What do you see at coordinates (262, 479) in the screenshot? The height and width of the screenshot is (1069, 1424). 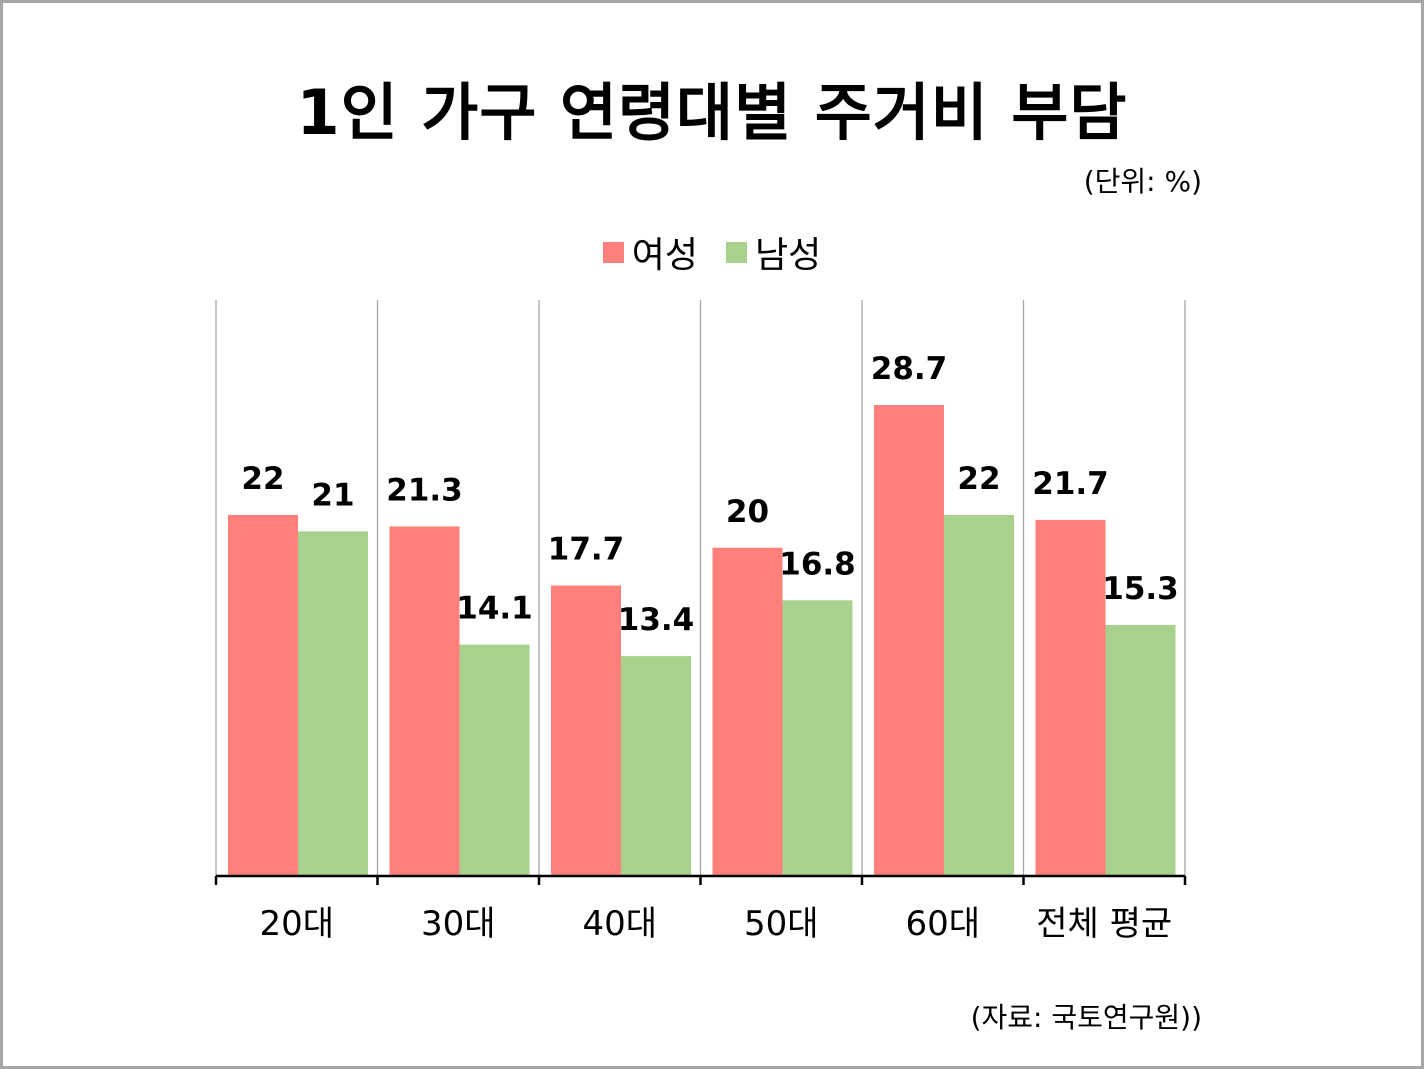 I see `value-label-female-0: 22` at bounding box center [262, 479].